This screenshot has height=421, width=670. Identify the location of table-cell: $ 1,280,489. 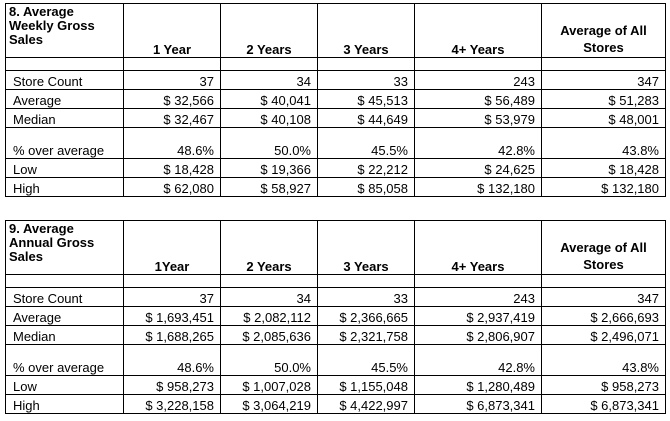
(478, 385).